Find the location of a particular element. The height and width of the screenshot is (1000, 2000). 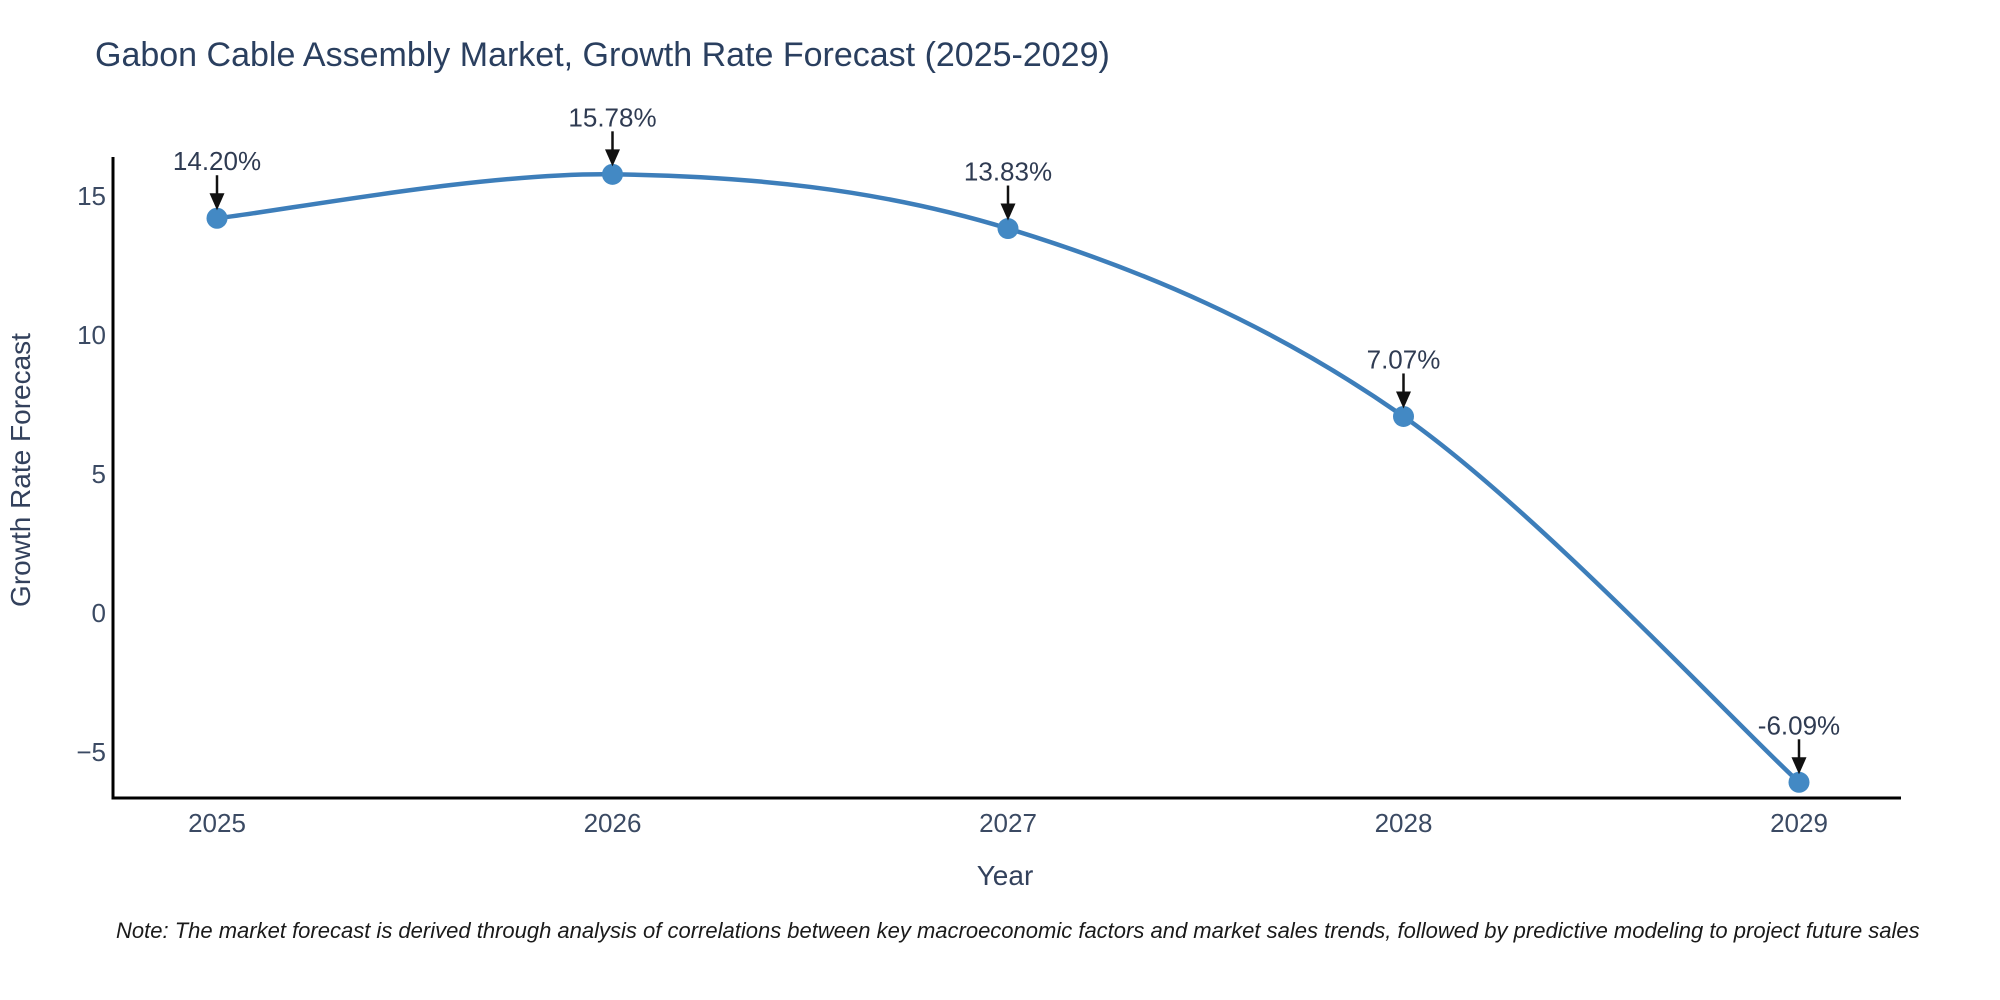

annotation-label: -6.09% is located at coordinates (1799, 725).